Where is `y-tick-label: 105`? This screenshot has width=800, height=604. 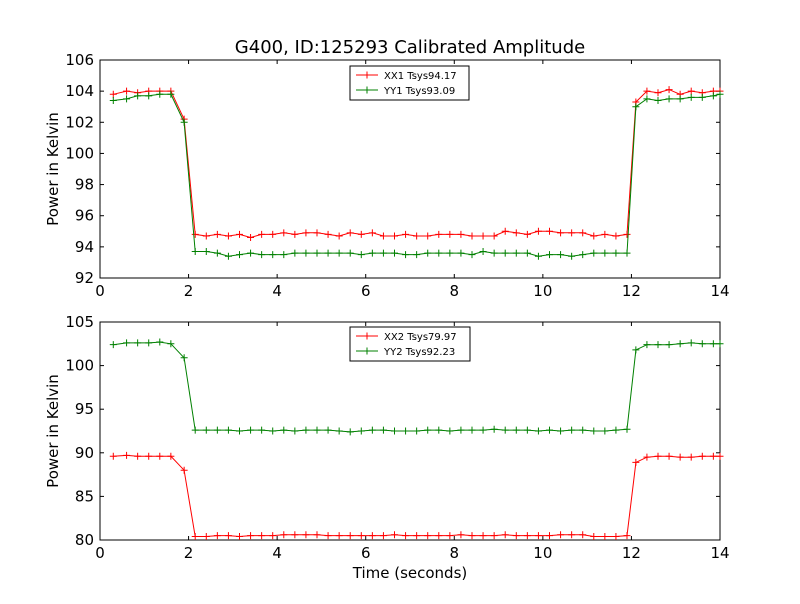
y-tick-label: 105 is located at coordinates (79, 322).